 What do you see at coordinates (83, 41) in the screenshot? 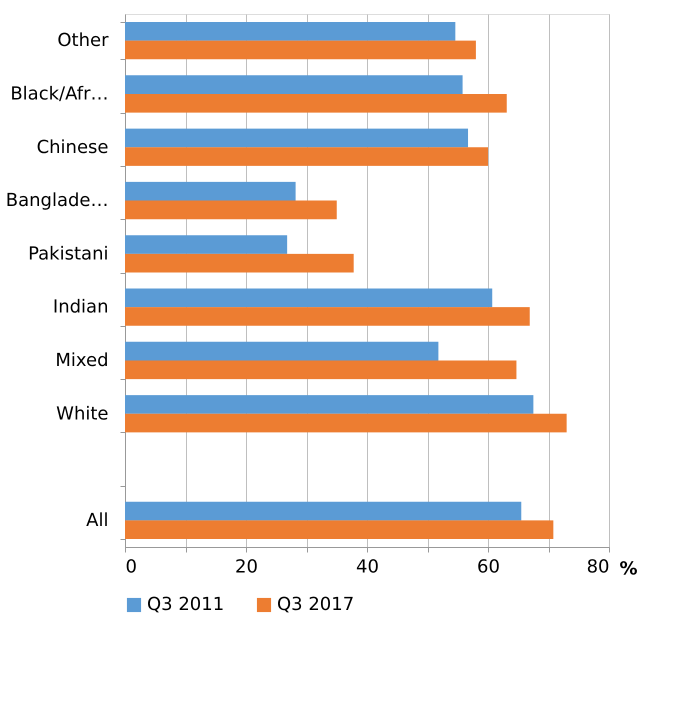
I see `y-tick-label: Other` at bounding box center [83, 41].